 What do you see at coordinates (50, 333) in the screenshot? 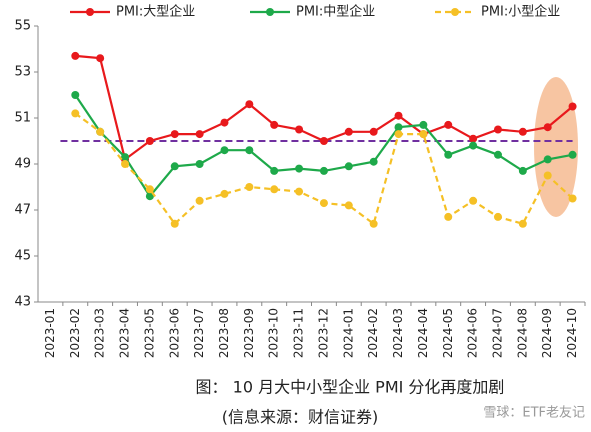
I see `x-tick-label: 2023-01` at bounding box center [50, 333].